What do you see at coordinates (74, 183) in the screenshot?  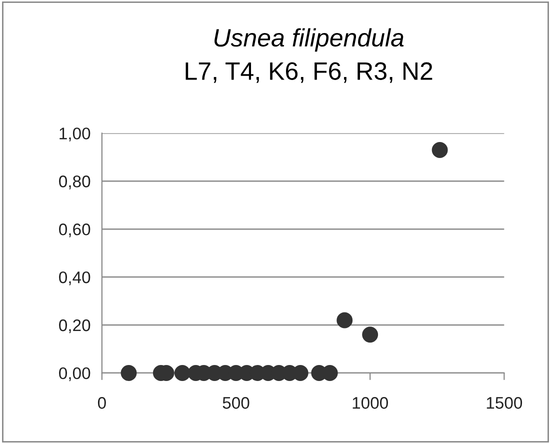 I see `y-tick-label: 0,80` at bounding box center [74, 183].